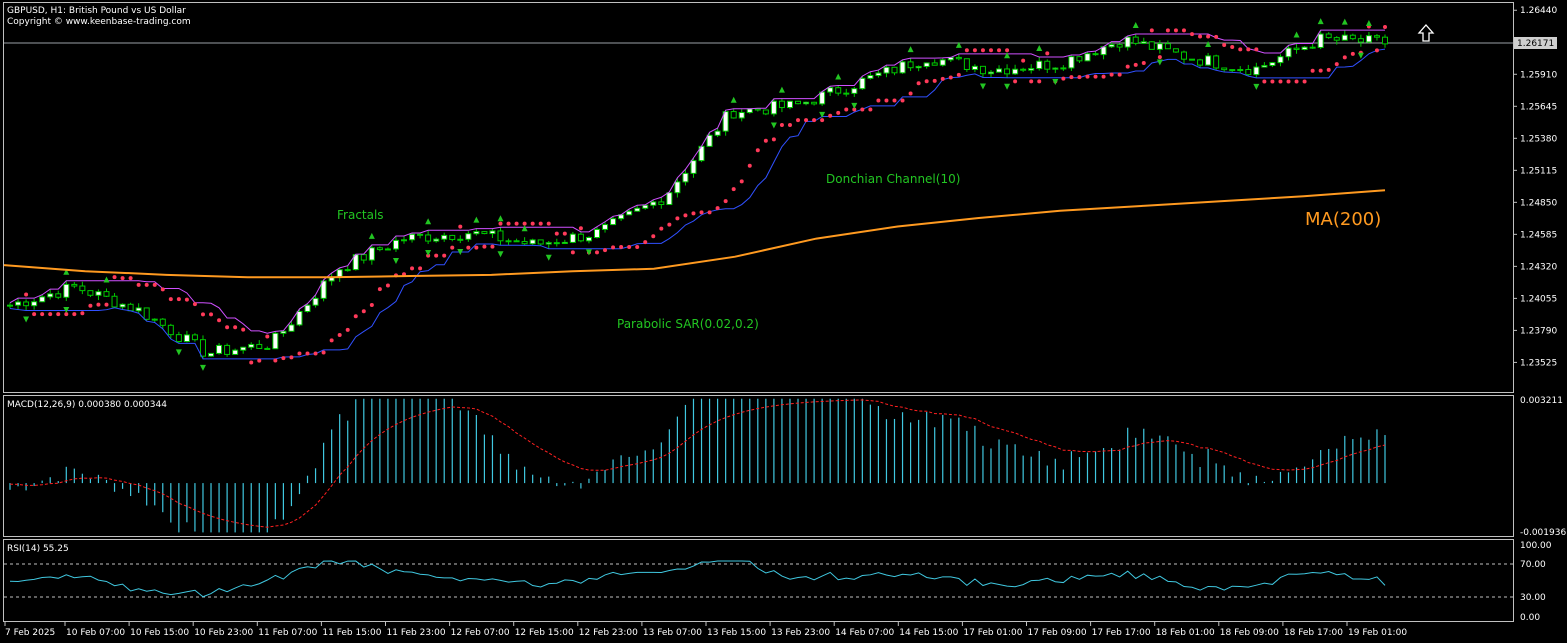  What do you see at coordinates (608, 633) in the screenshot?
I see `time-tick-label: 12 Feb 23:00` at bounding box center [608, 633].